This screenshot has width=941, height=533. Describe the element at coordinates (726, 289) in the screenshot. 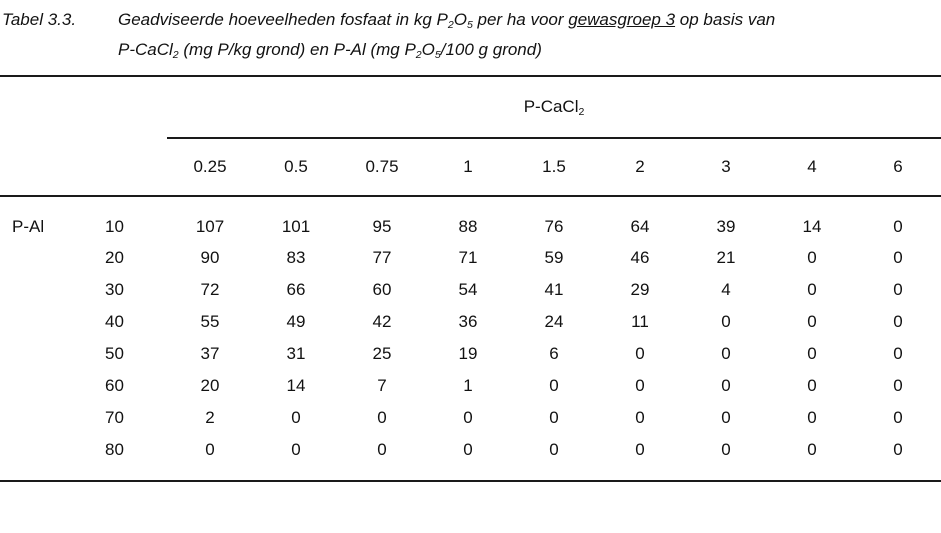

I see `value-cell: 4` at that location.